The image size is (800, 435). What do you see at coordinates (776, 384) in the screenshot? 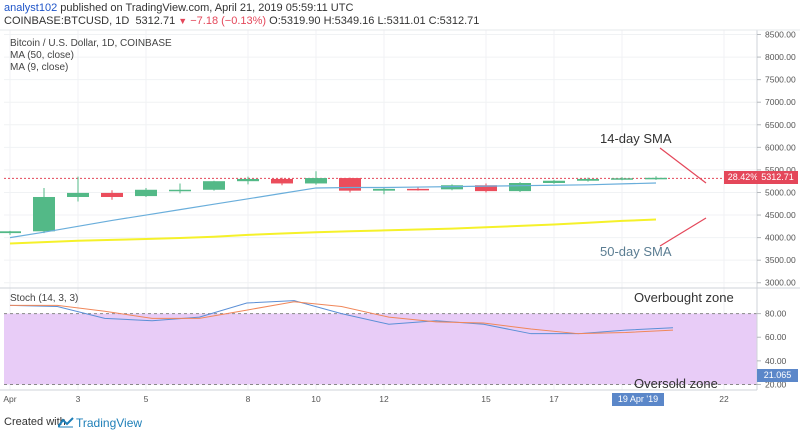
I see `stoch-tick-label: 20.00` at bounding box center [776, 384].